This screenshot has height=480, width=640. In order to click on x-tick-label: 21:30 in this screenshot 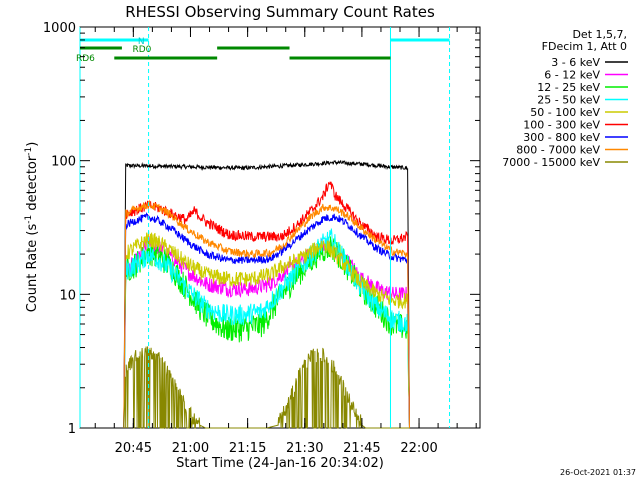, I will do `click(304, 448)`.